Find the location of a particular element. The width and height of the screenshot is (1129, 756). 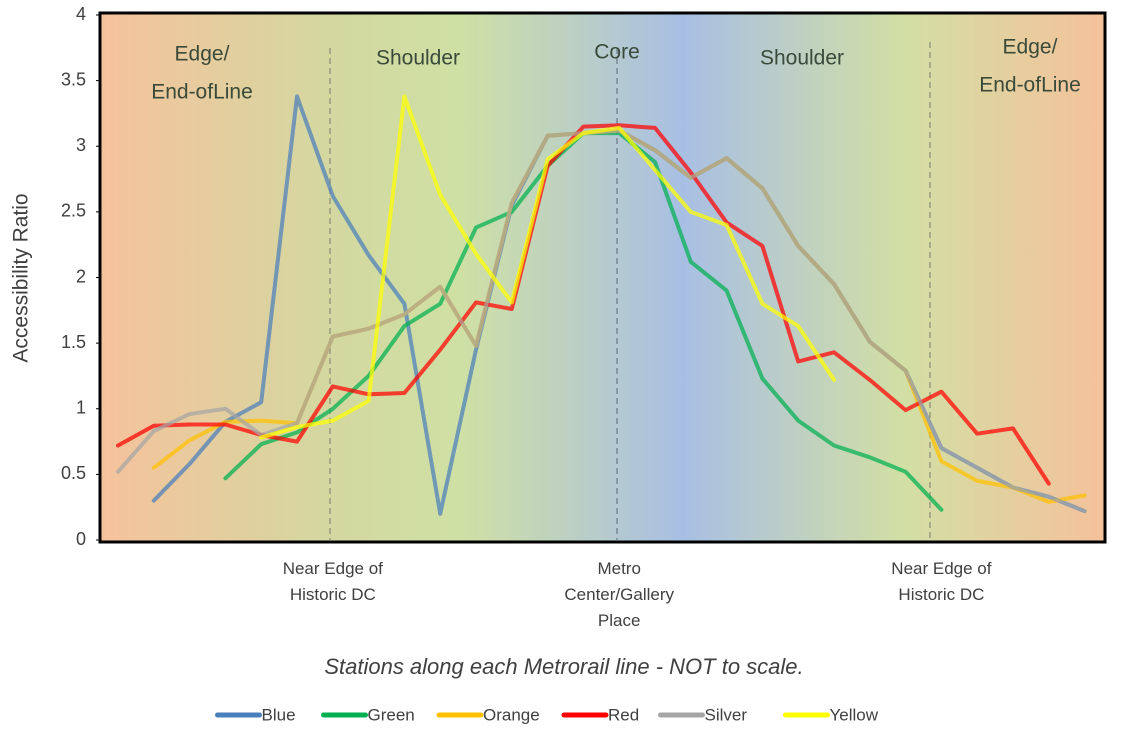

legend-label: Red is located at coordinates (623, 714).